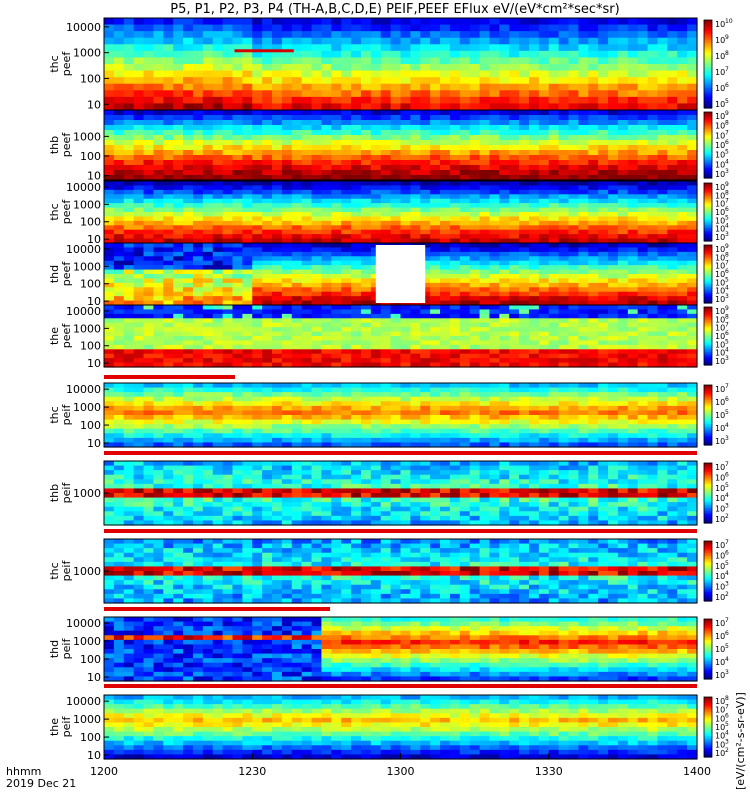 The width and height of the screenshot is (750, 800). I want to click on y-tick-label: 10000, so click(83, 311).